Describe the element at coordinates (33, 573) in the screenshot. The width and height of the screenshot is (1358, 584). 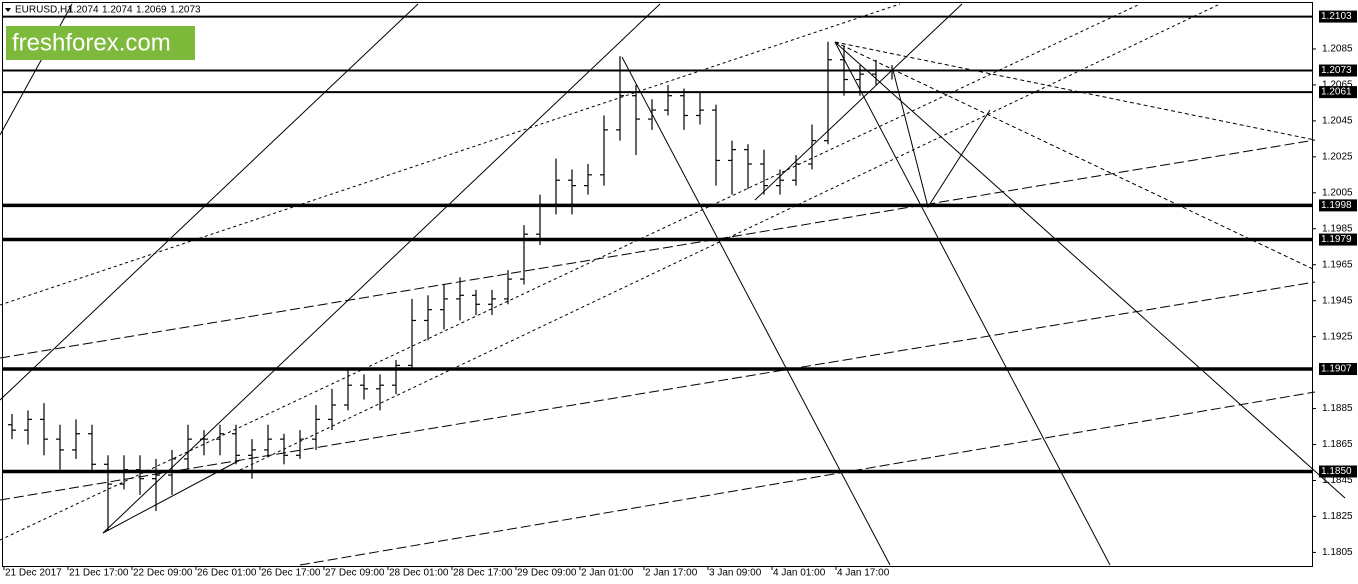
I see `x-tick-label: 21 Dec 2017` at that location.